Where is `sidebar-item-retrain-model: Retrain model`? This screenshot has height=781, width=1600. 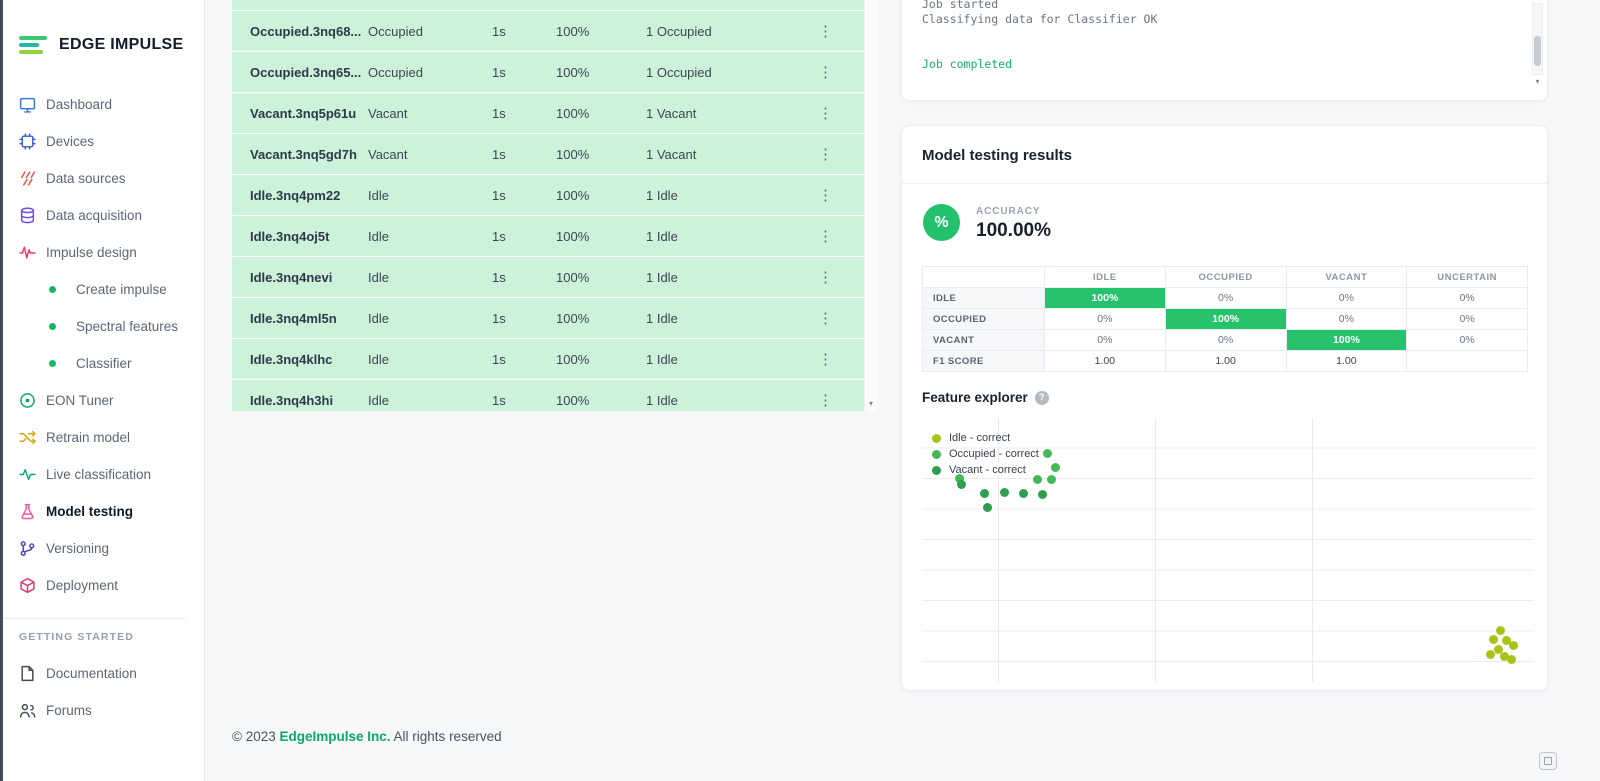 sidebar-item-retrain-model: Retrain model is located at coordinates (103, 437).